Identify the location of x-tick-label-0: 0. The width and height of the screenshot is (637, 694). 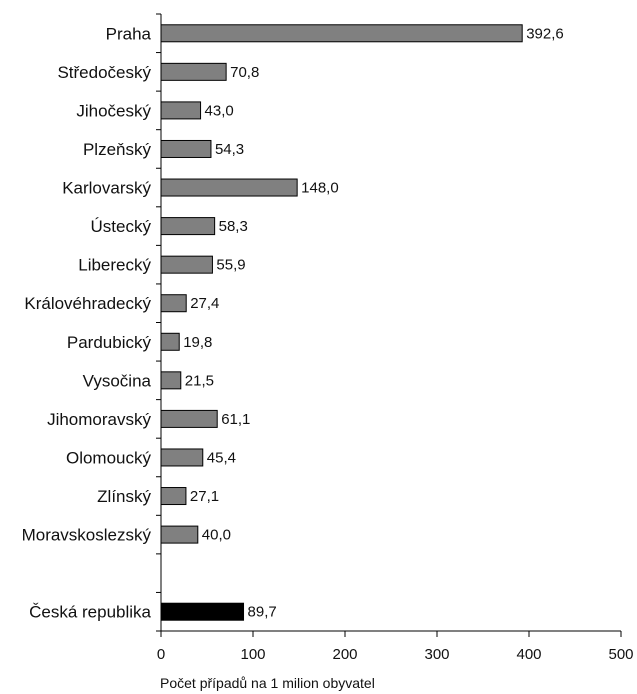
(161, 654).